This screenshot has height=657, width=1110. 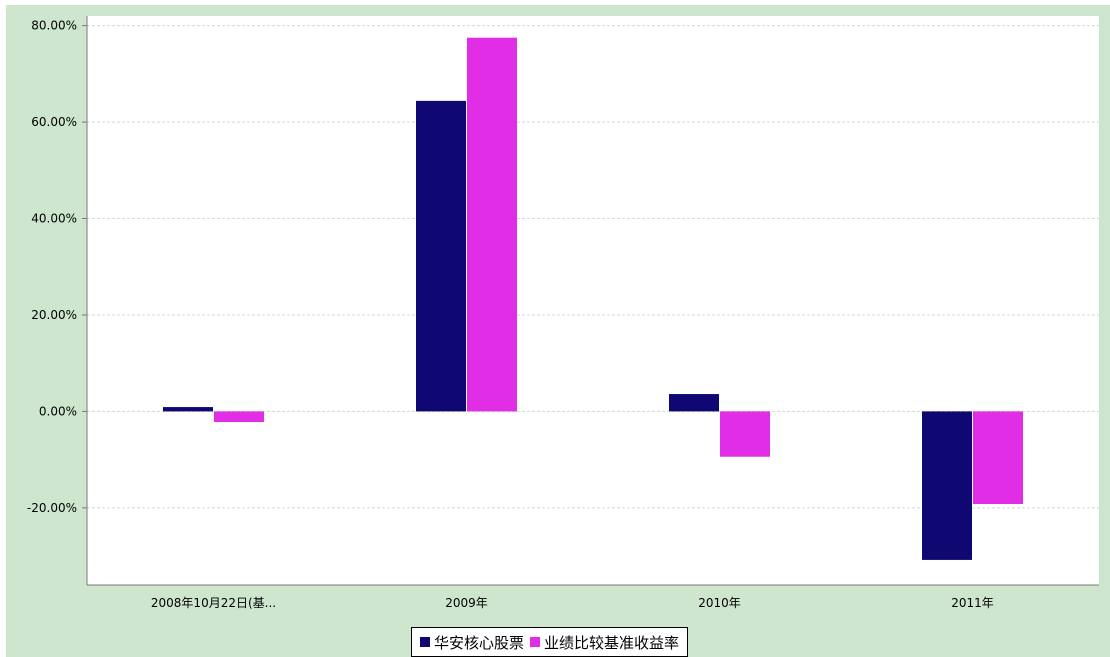 I want to click on legend-item-fund: 华安核心股票, so click(x=472, y=642).